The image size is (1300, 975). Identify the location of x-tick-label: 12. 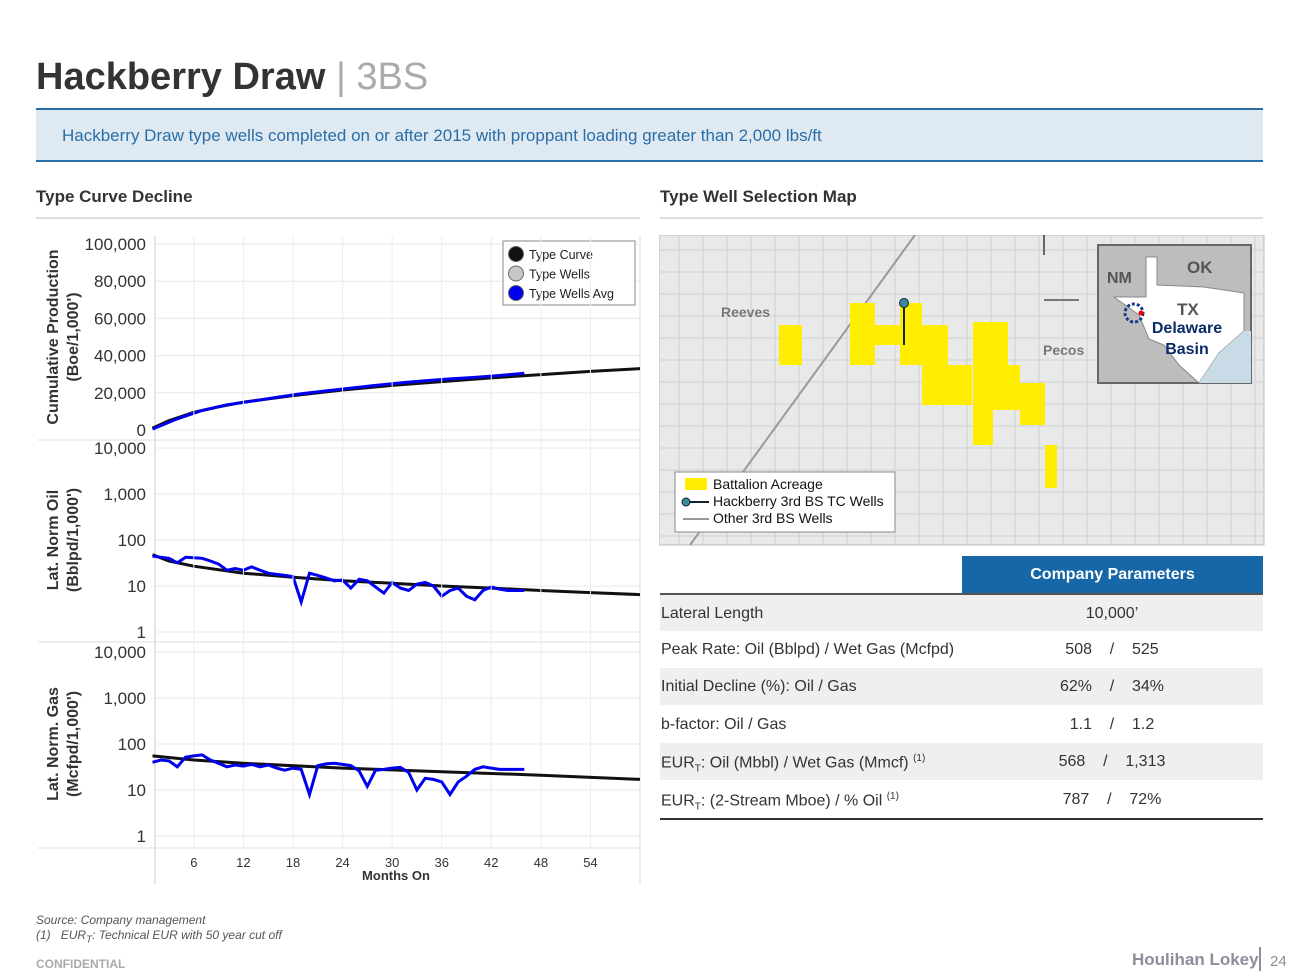
(243, 862).